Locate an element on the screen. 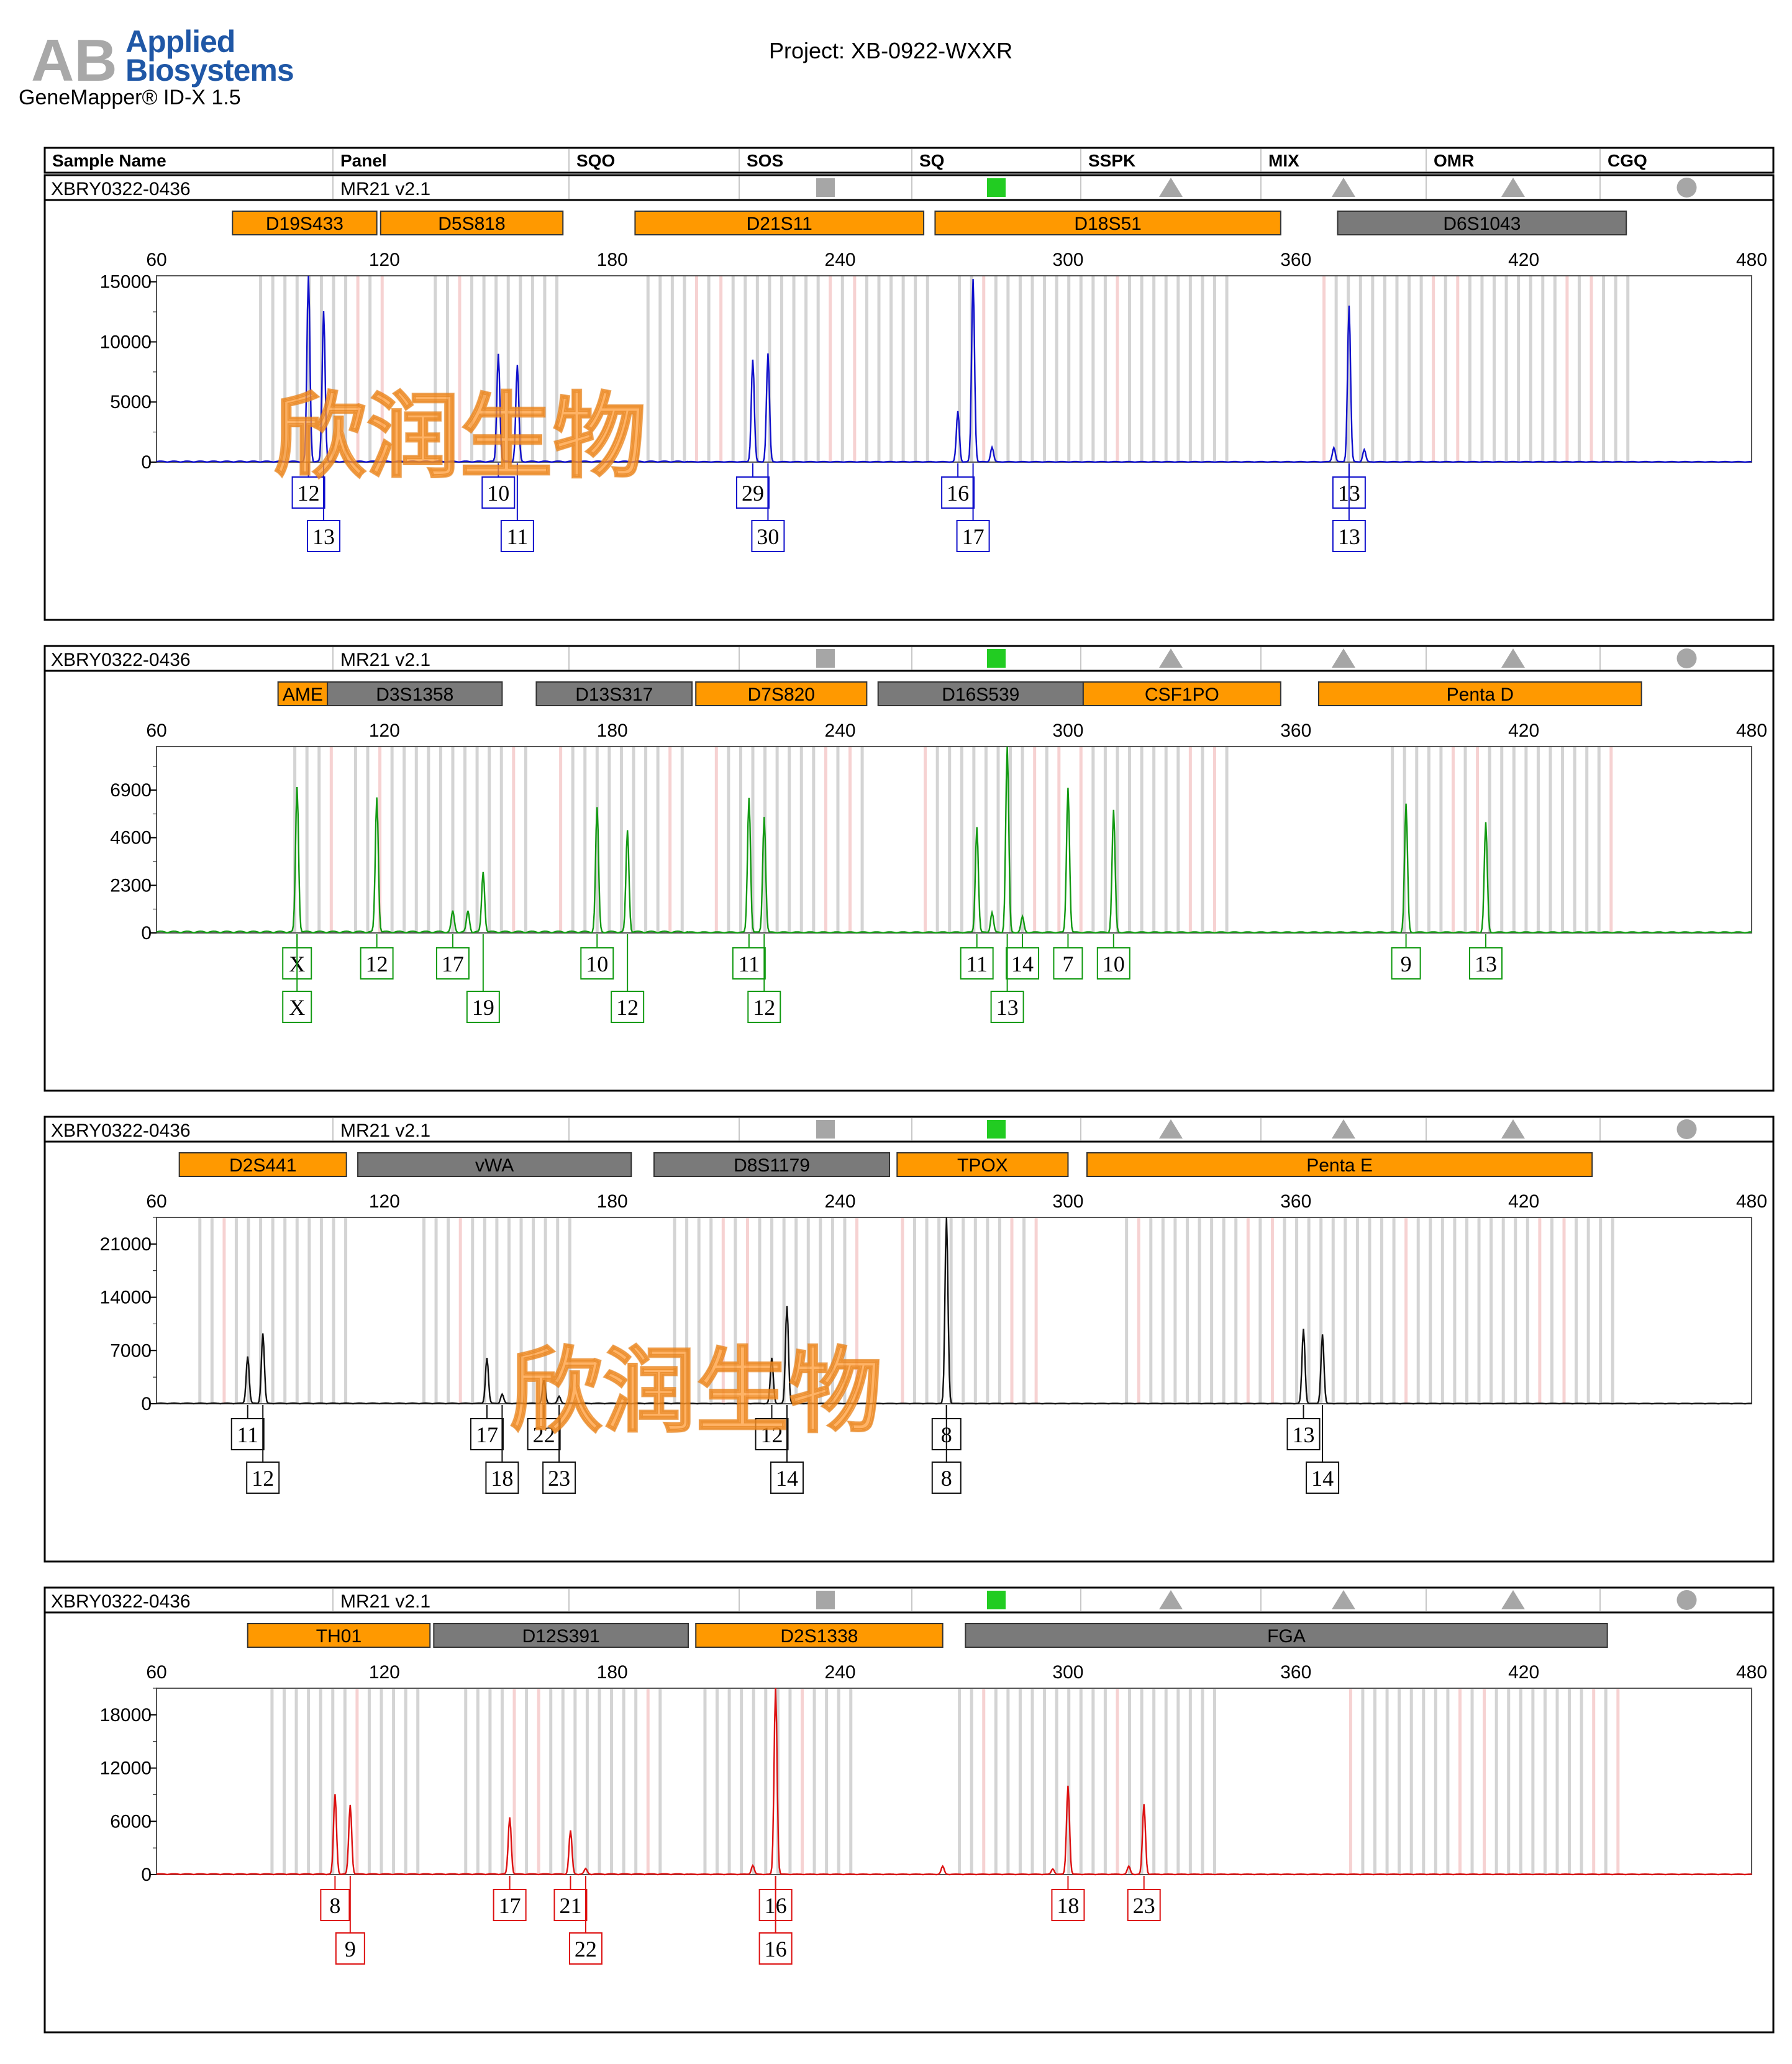  signal-trace is located at coordinates (954, 369).